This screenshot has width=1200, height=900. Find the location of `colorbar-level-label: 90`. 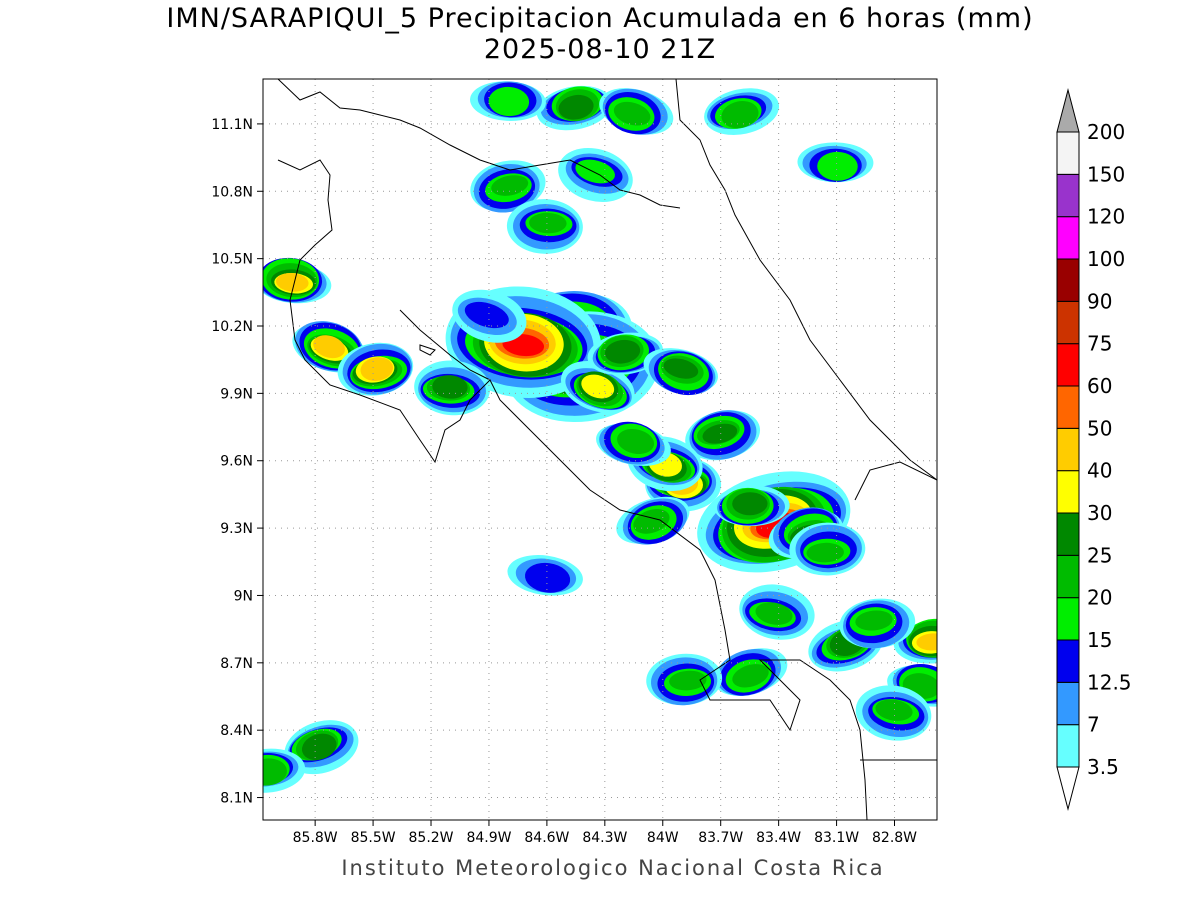

colorbar-level-label: 90 is located at coordinates (1099, 301).